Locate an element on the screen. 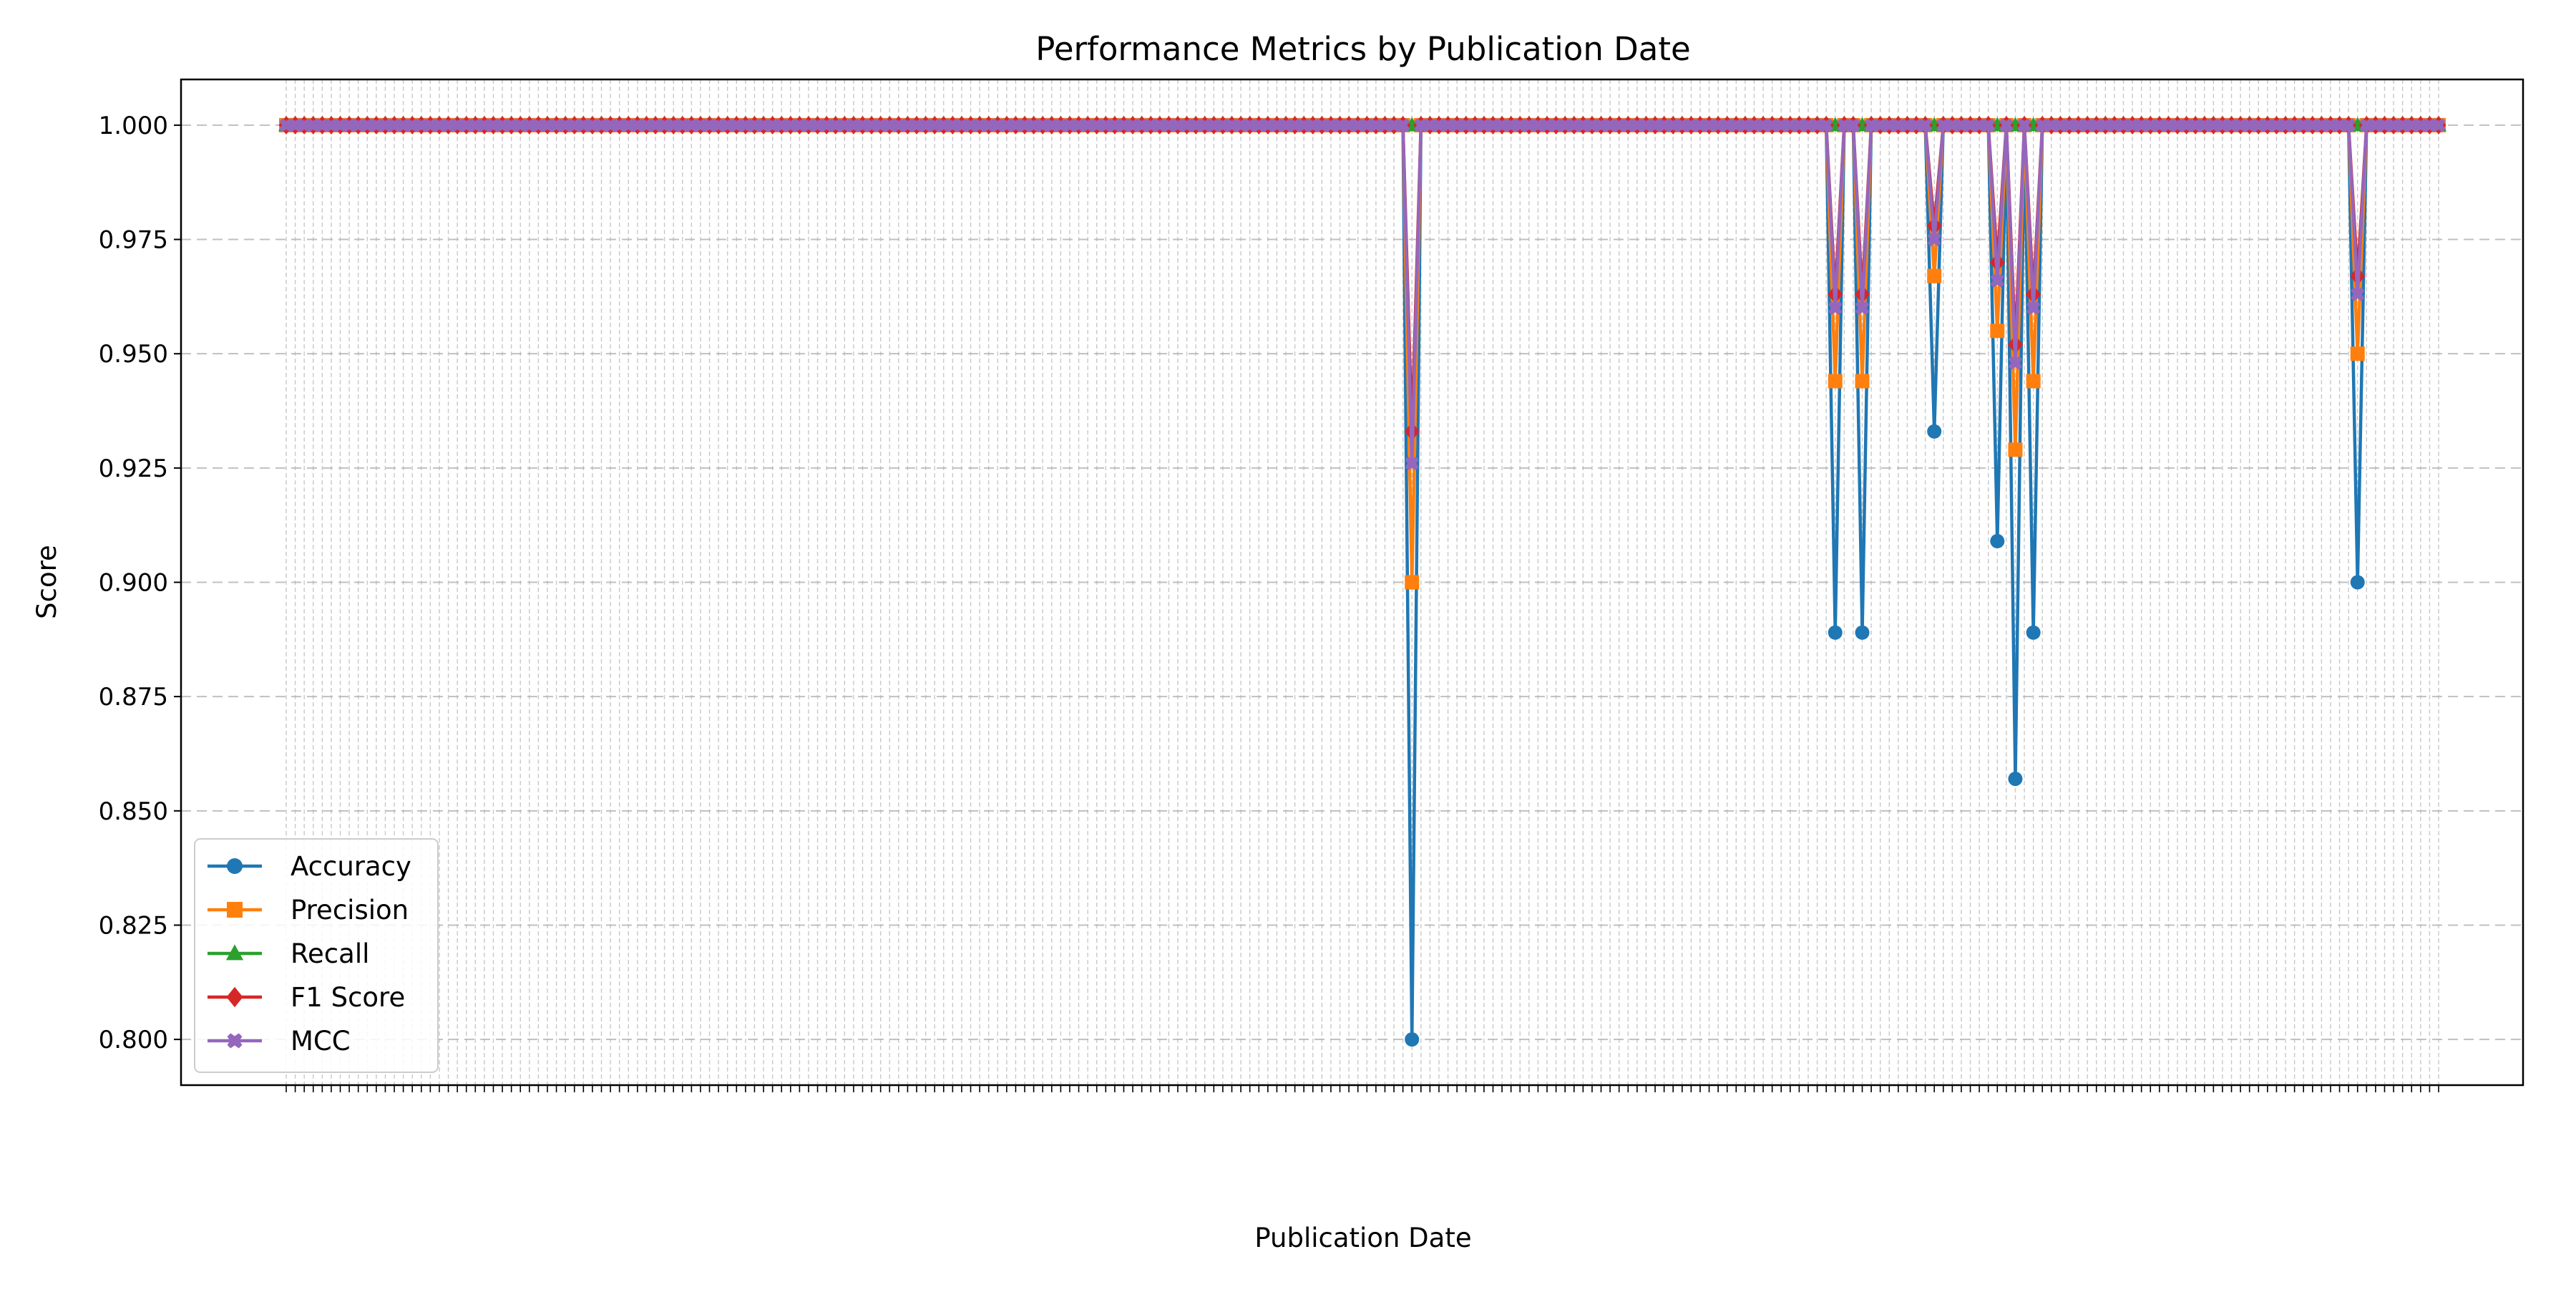 Image resolution: width=2576 pixels, height=1292 pixels. legend-item-precision: Precision is located at coordinates (308, 910).